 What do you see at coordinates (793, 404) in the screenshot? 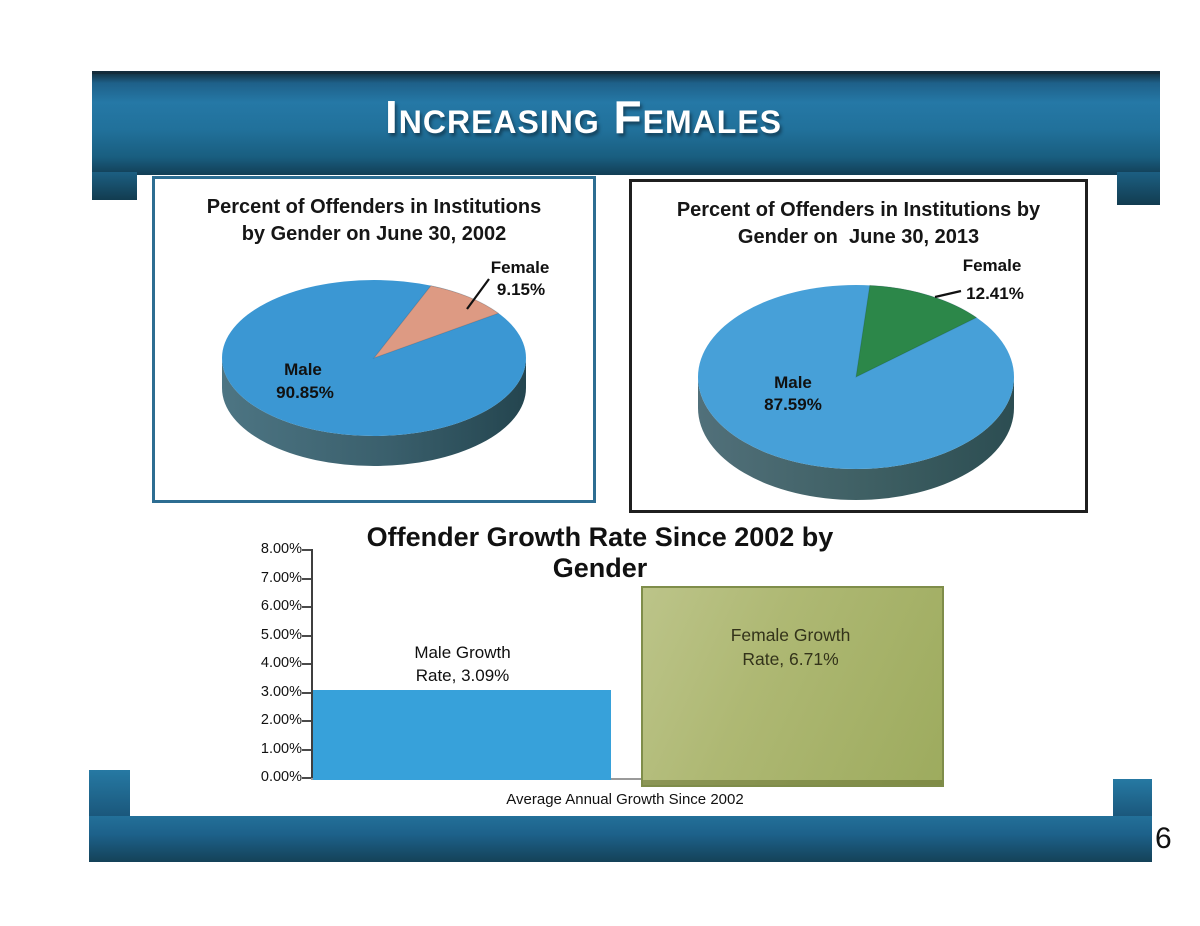
I see `male-slice-value-2013: 87.59%` at bounding box center [793, 404].